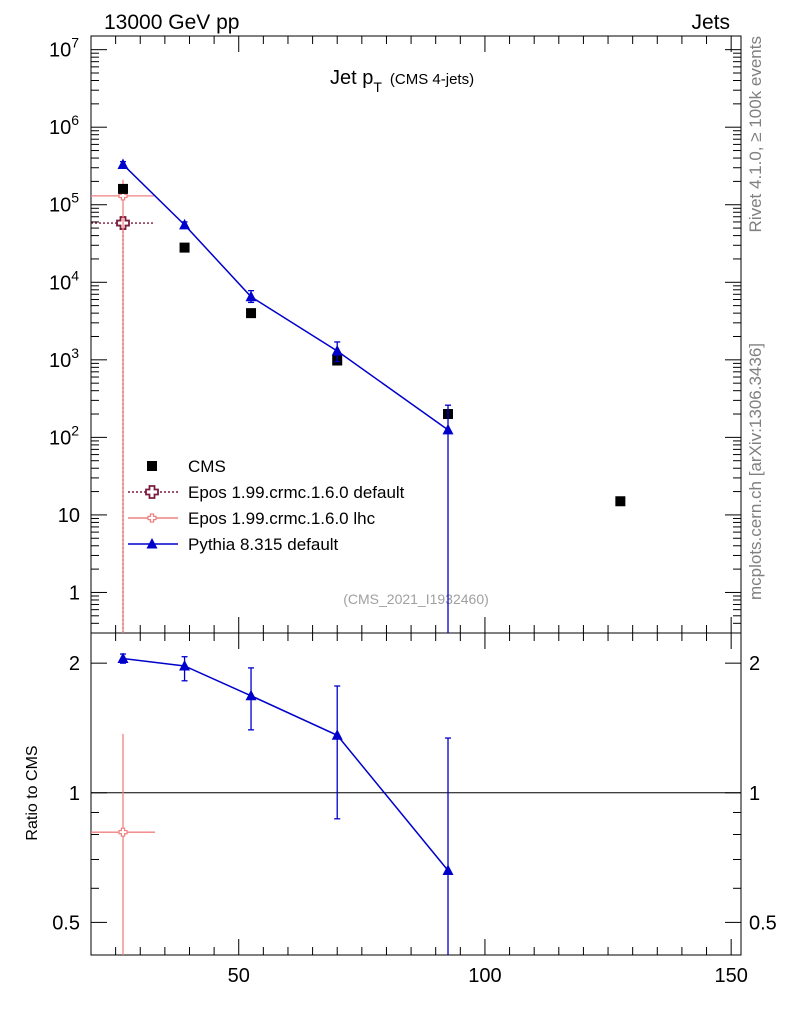  Describe the element at coordinates (64, 125) in the screenshot. I see `y-tick-label: 10⁶` at that location.